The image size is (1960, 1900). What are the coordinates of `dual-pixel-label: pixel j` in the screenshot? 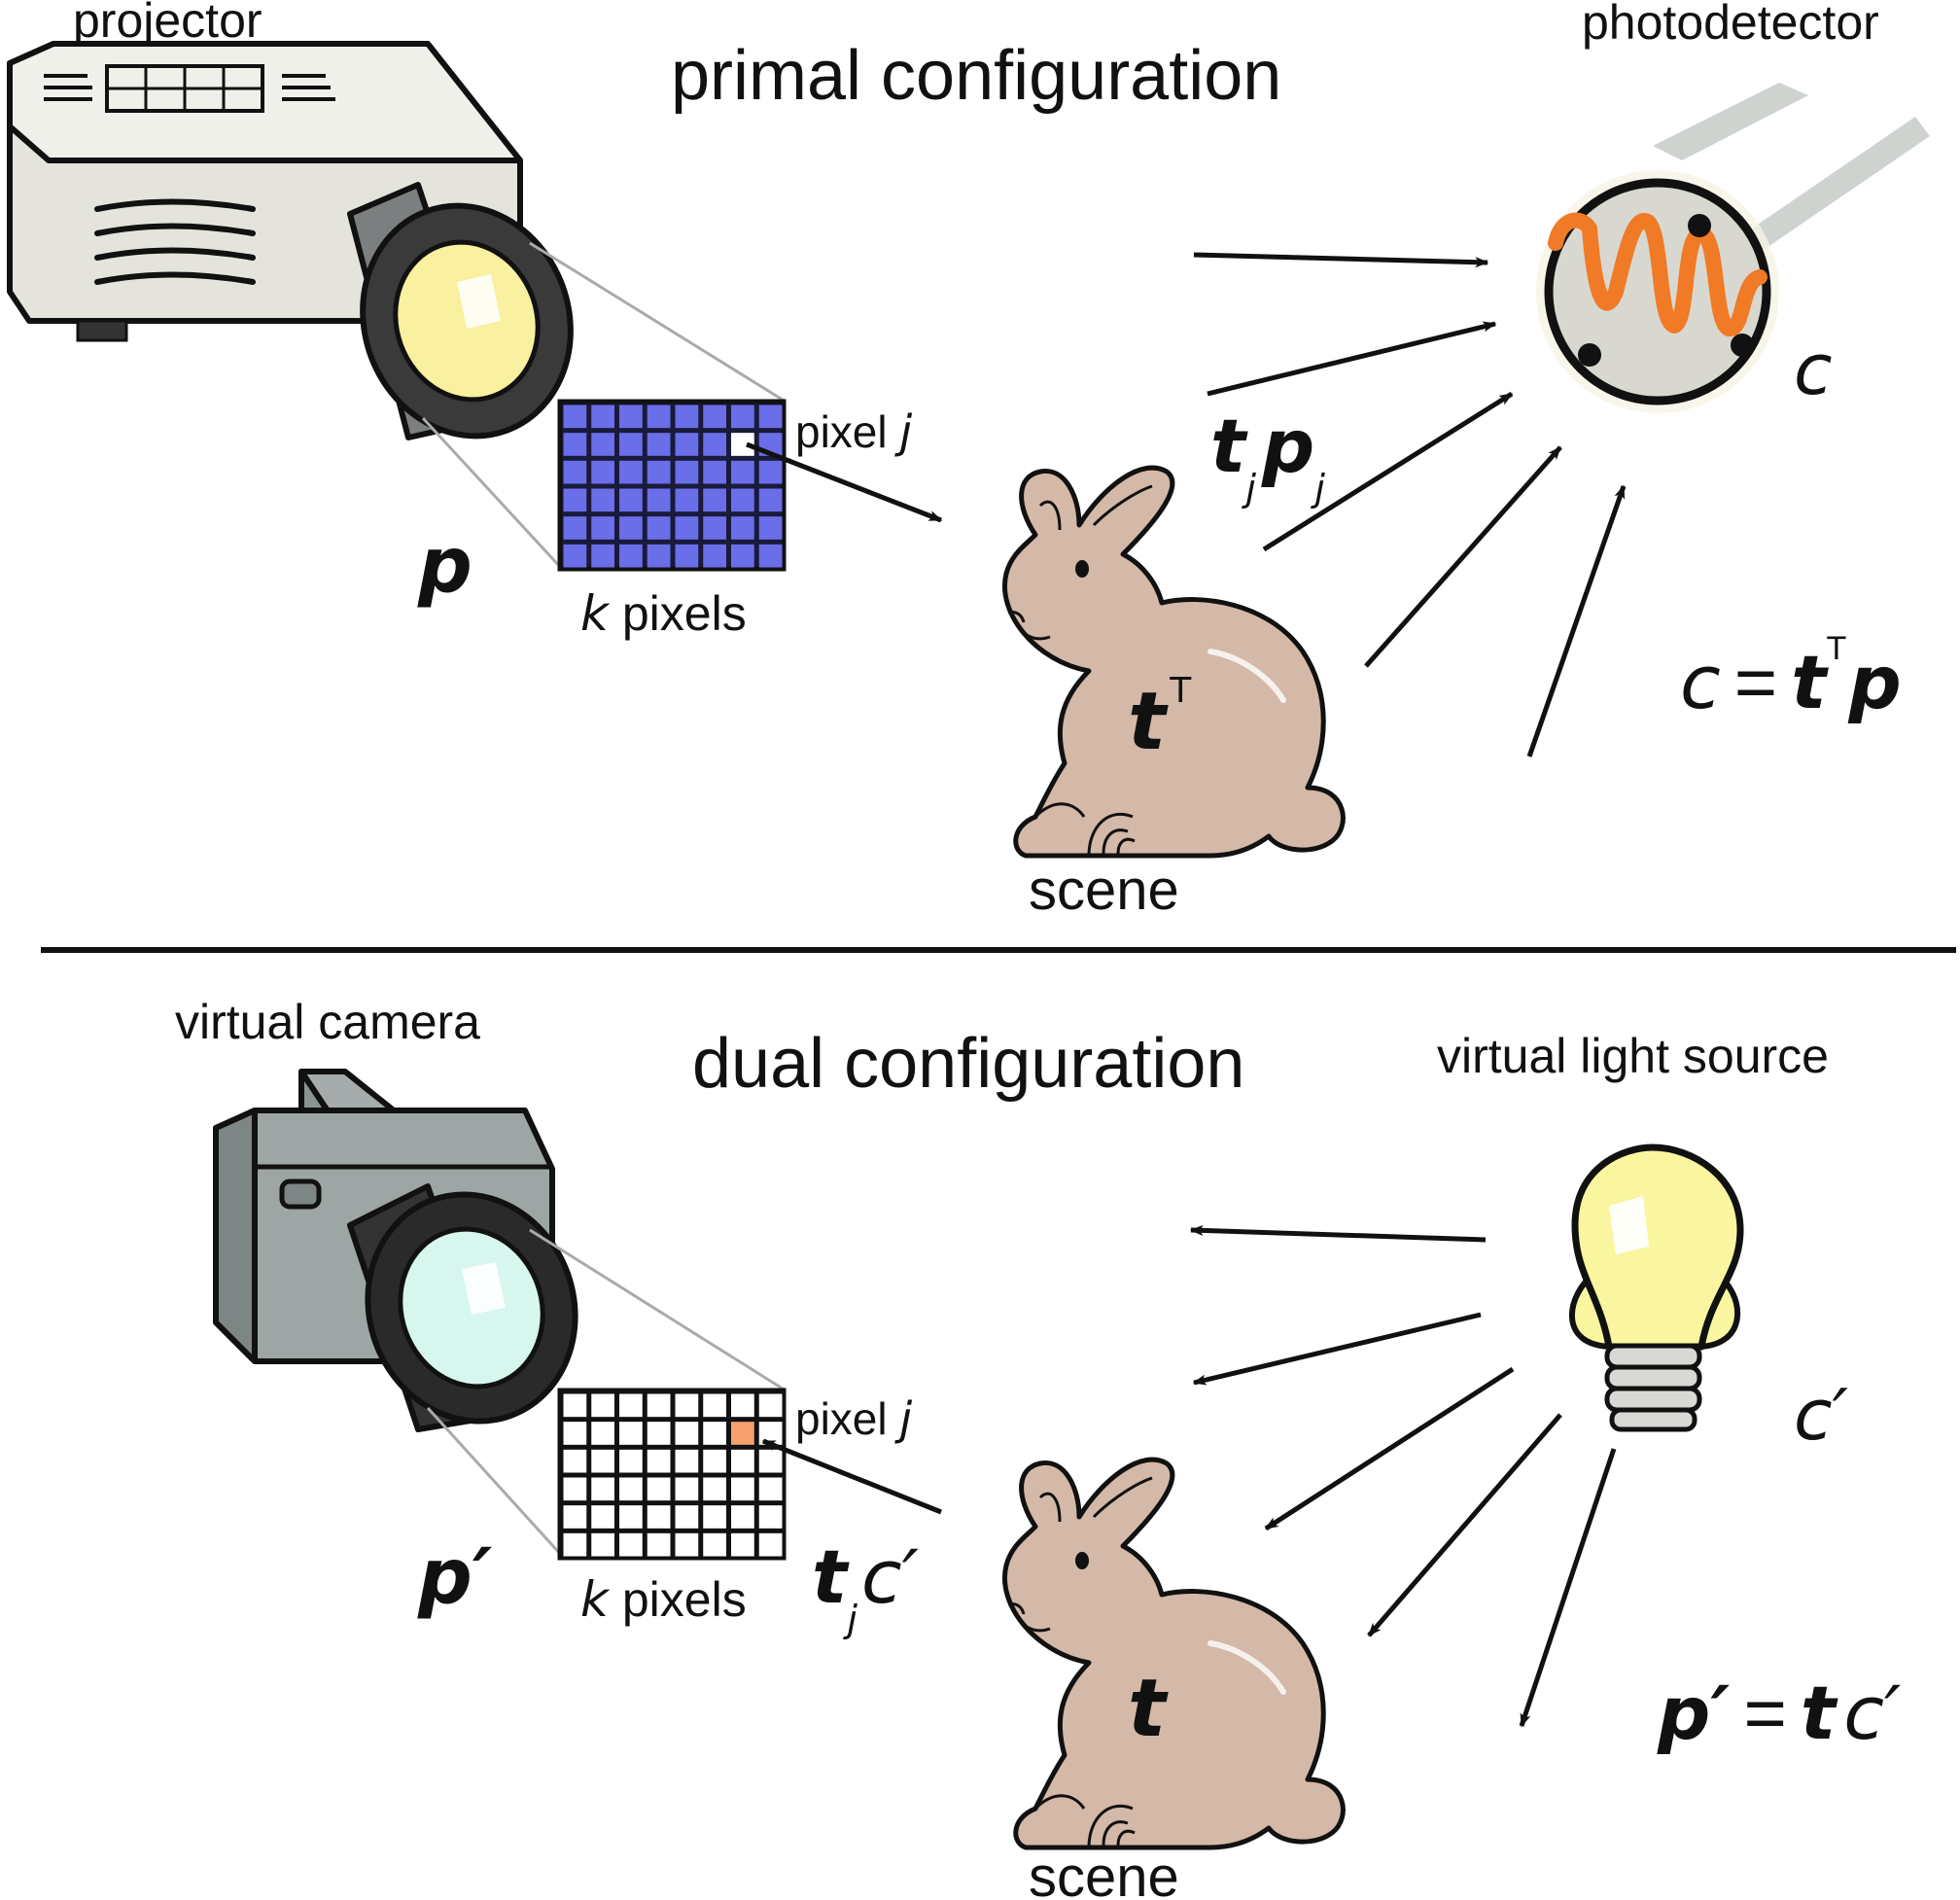 It's located at (853, 1418).